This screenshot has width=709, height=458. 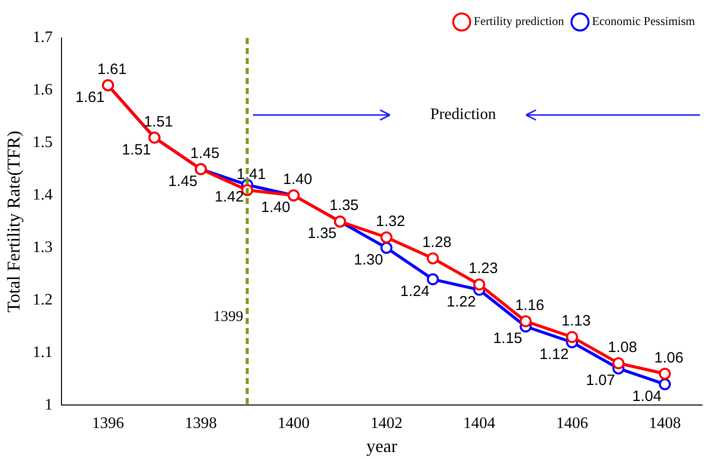 What do you see at coordinates (623, 347) in the screenshot?
I see `data-label: 1.08` at bounding box center [623, 347].